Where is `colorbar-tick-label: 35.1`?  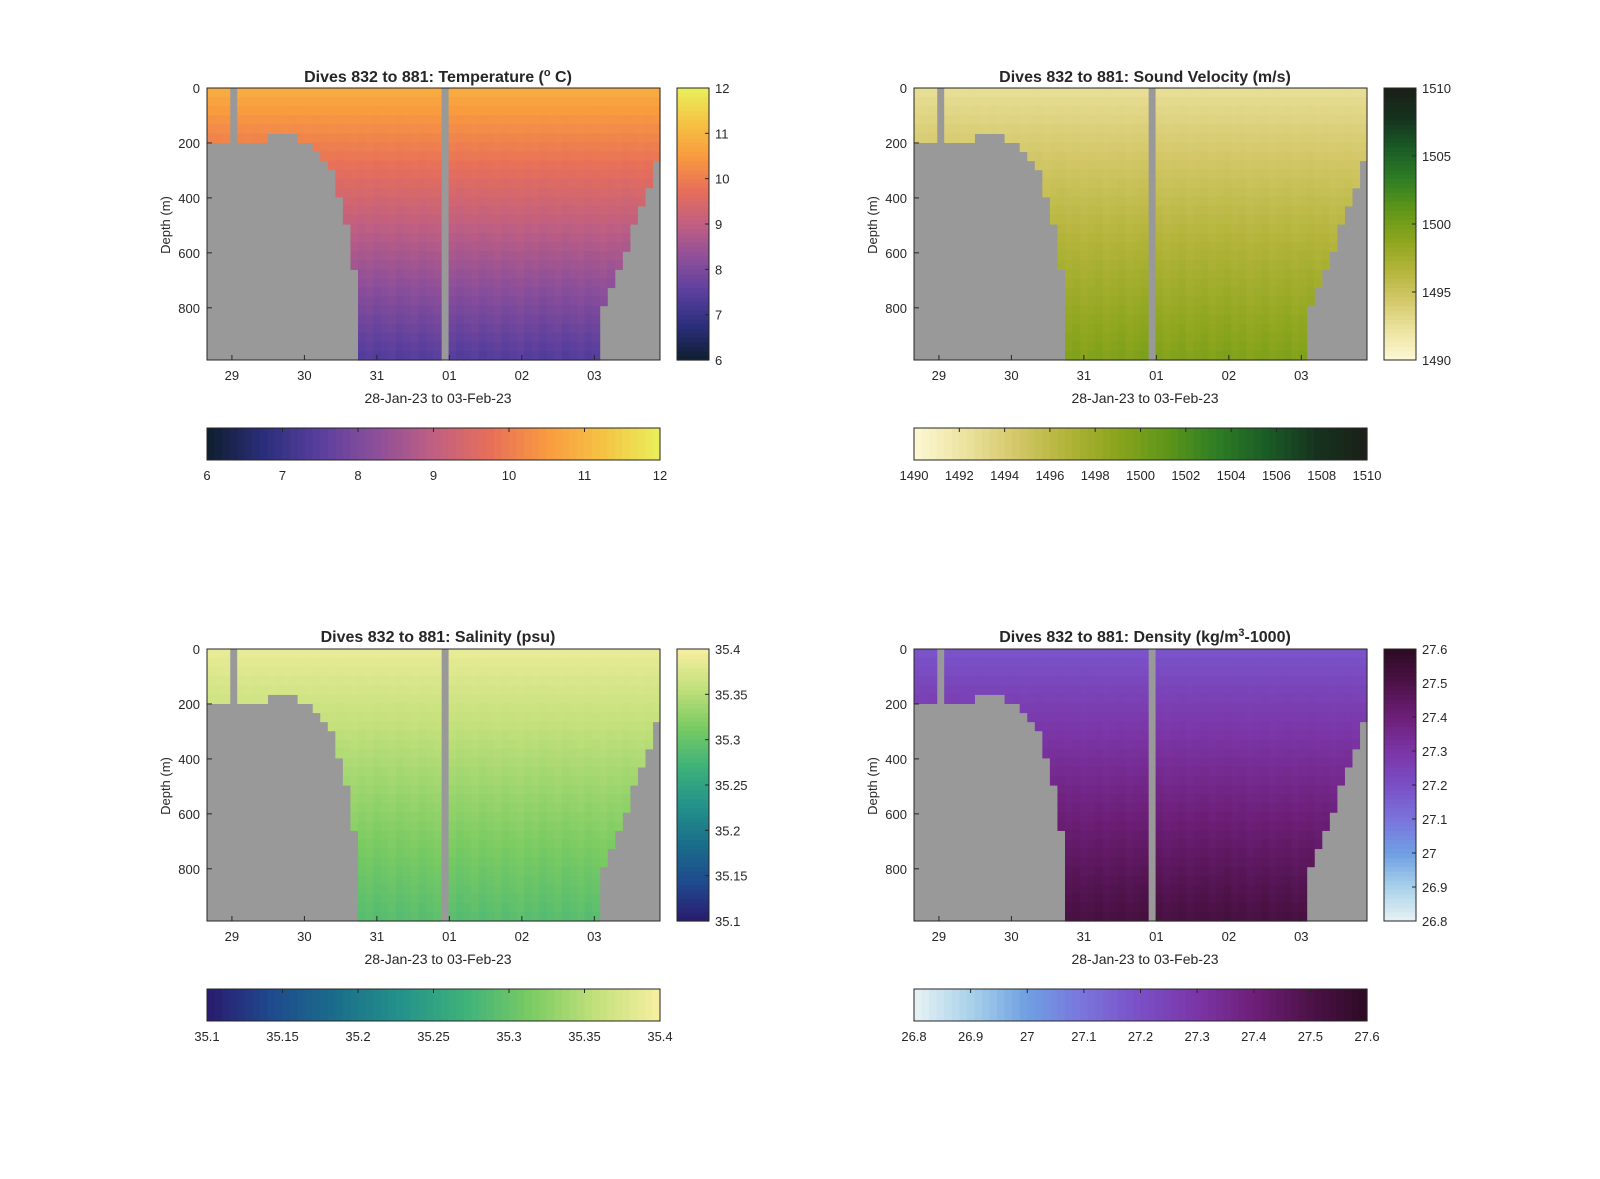
colorbar-tick-label: 35.1 is located at coordinates (727, 921).